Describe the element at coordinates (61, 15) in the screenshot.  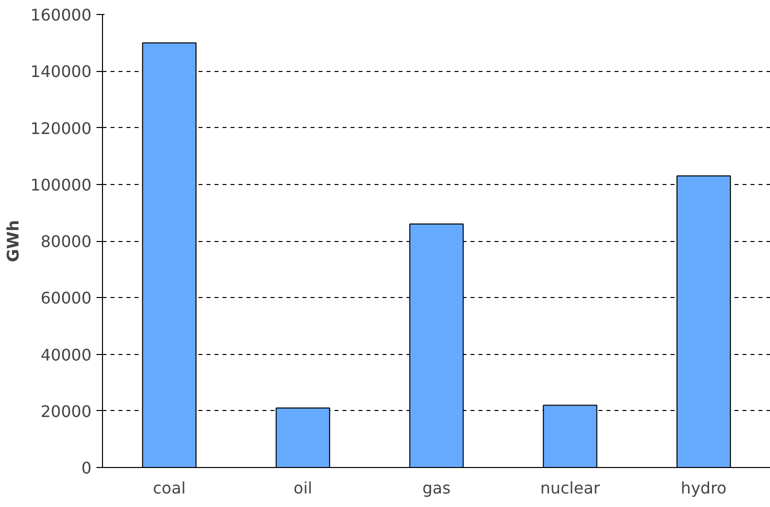
I see `y-tick-label: 160000` at that location.